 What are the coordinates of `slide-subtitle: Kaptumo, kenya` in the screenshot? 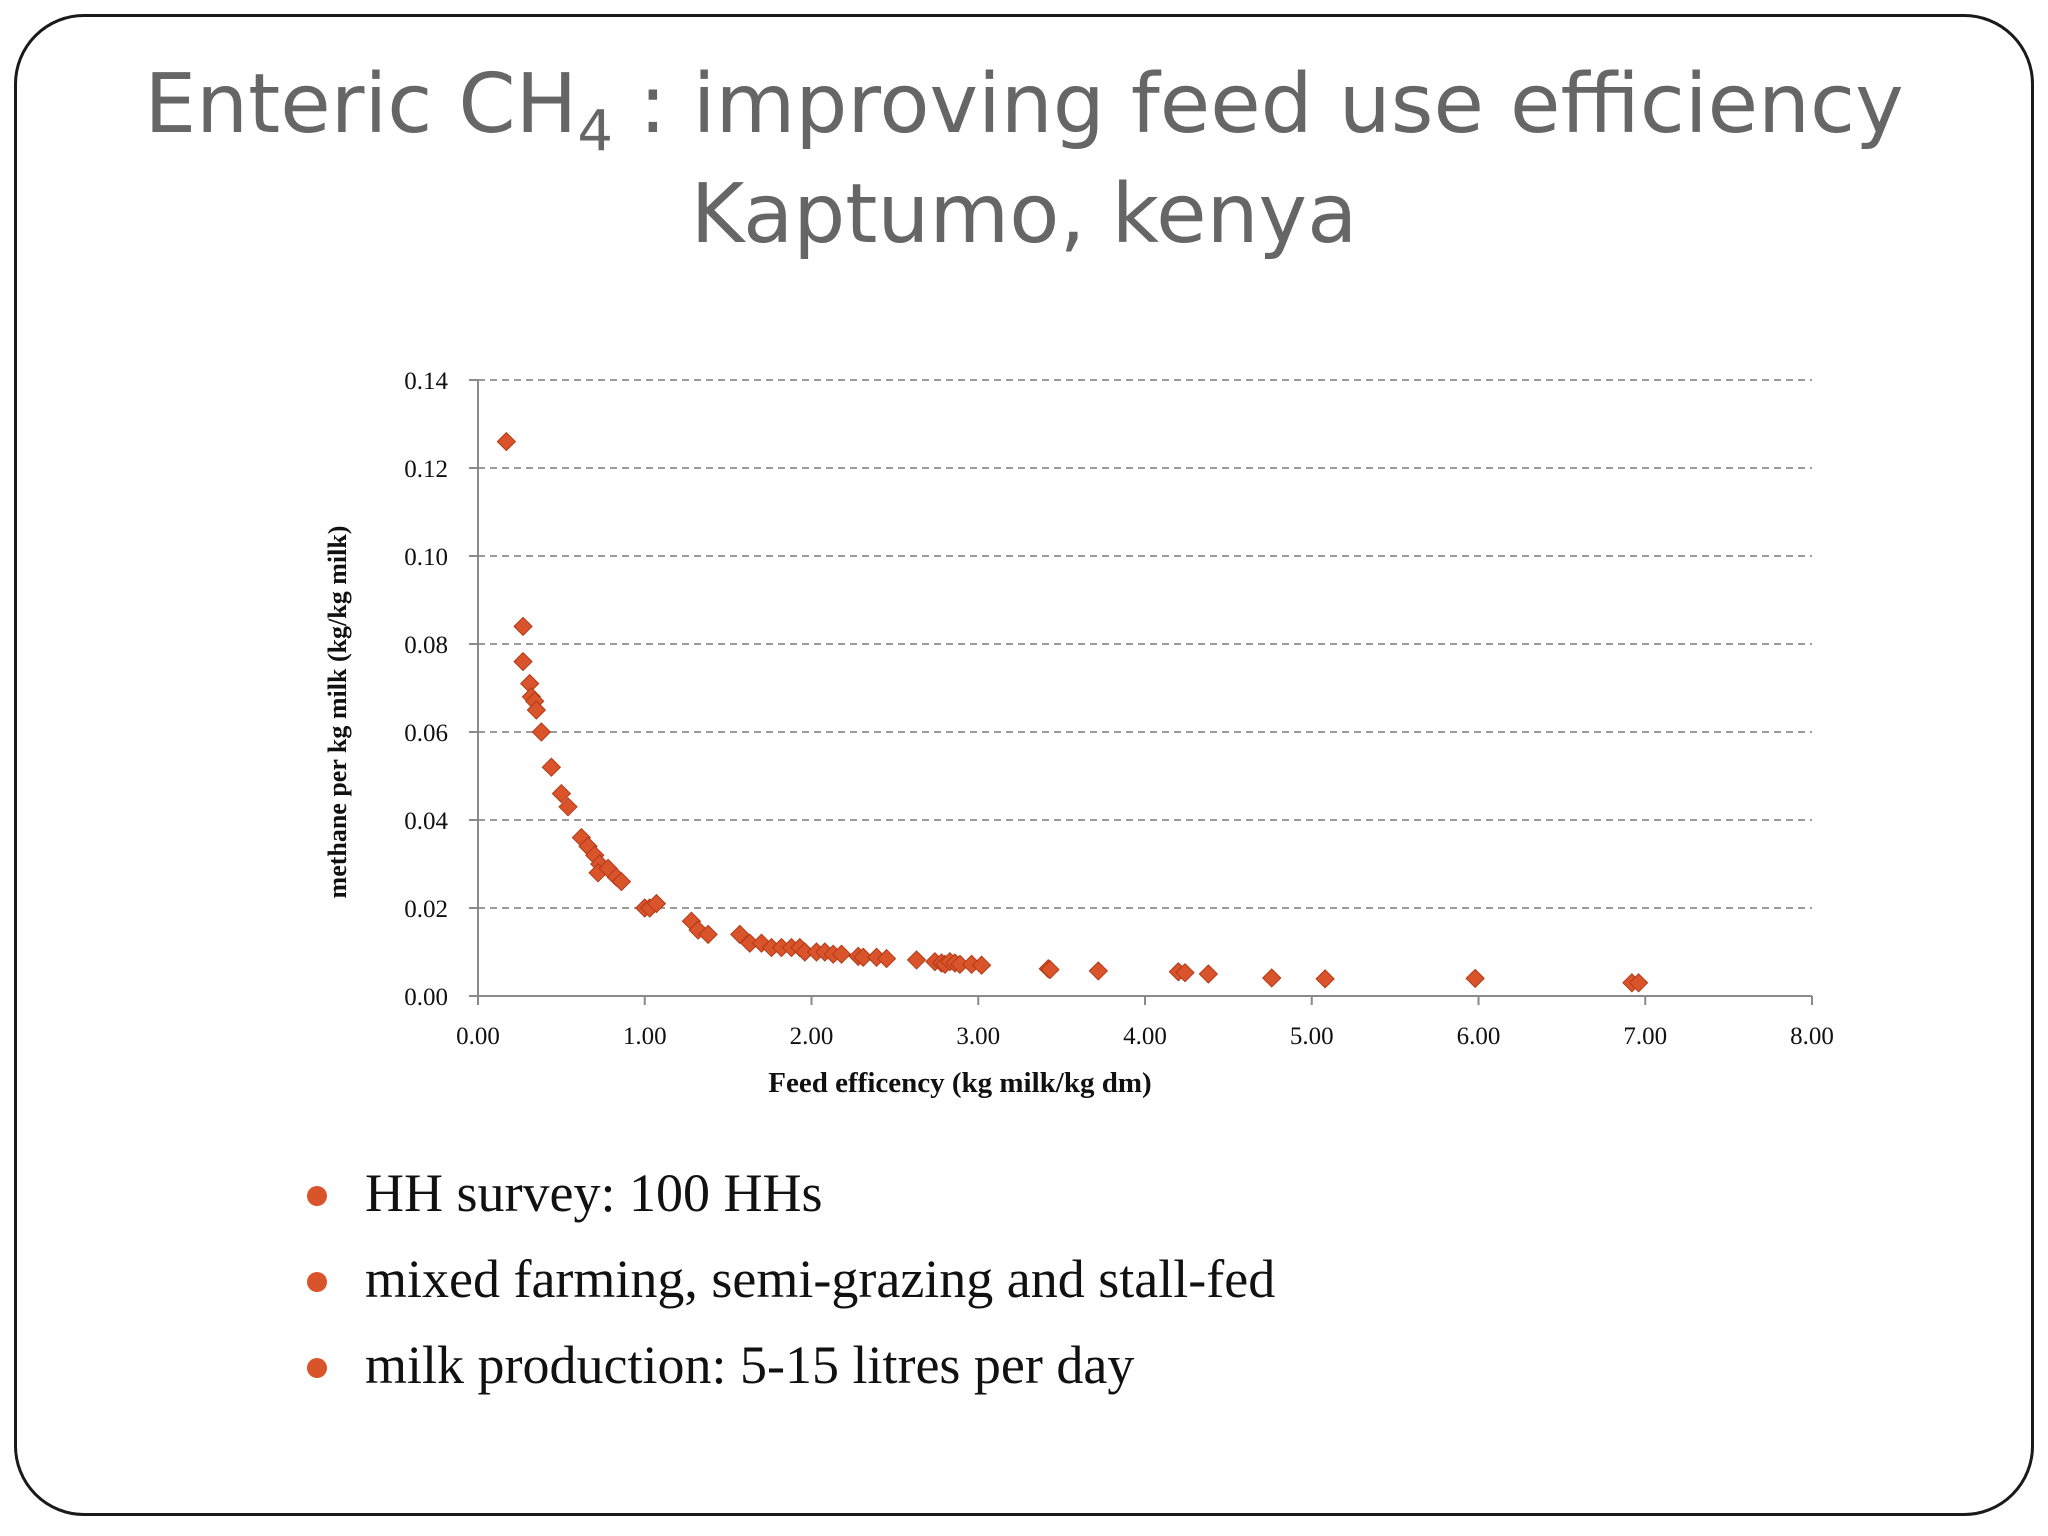 It's located at (1024, 214).